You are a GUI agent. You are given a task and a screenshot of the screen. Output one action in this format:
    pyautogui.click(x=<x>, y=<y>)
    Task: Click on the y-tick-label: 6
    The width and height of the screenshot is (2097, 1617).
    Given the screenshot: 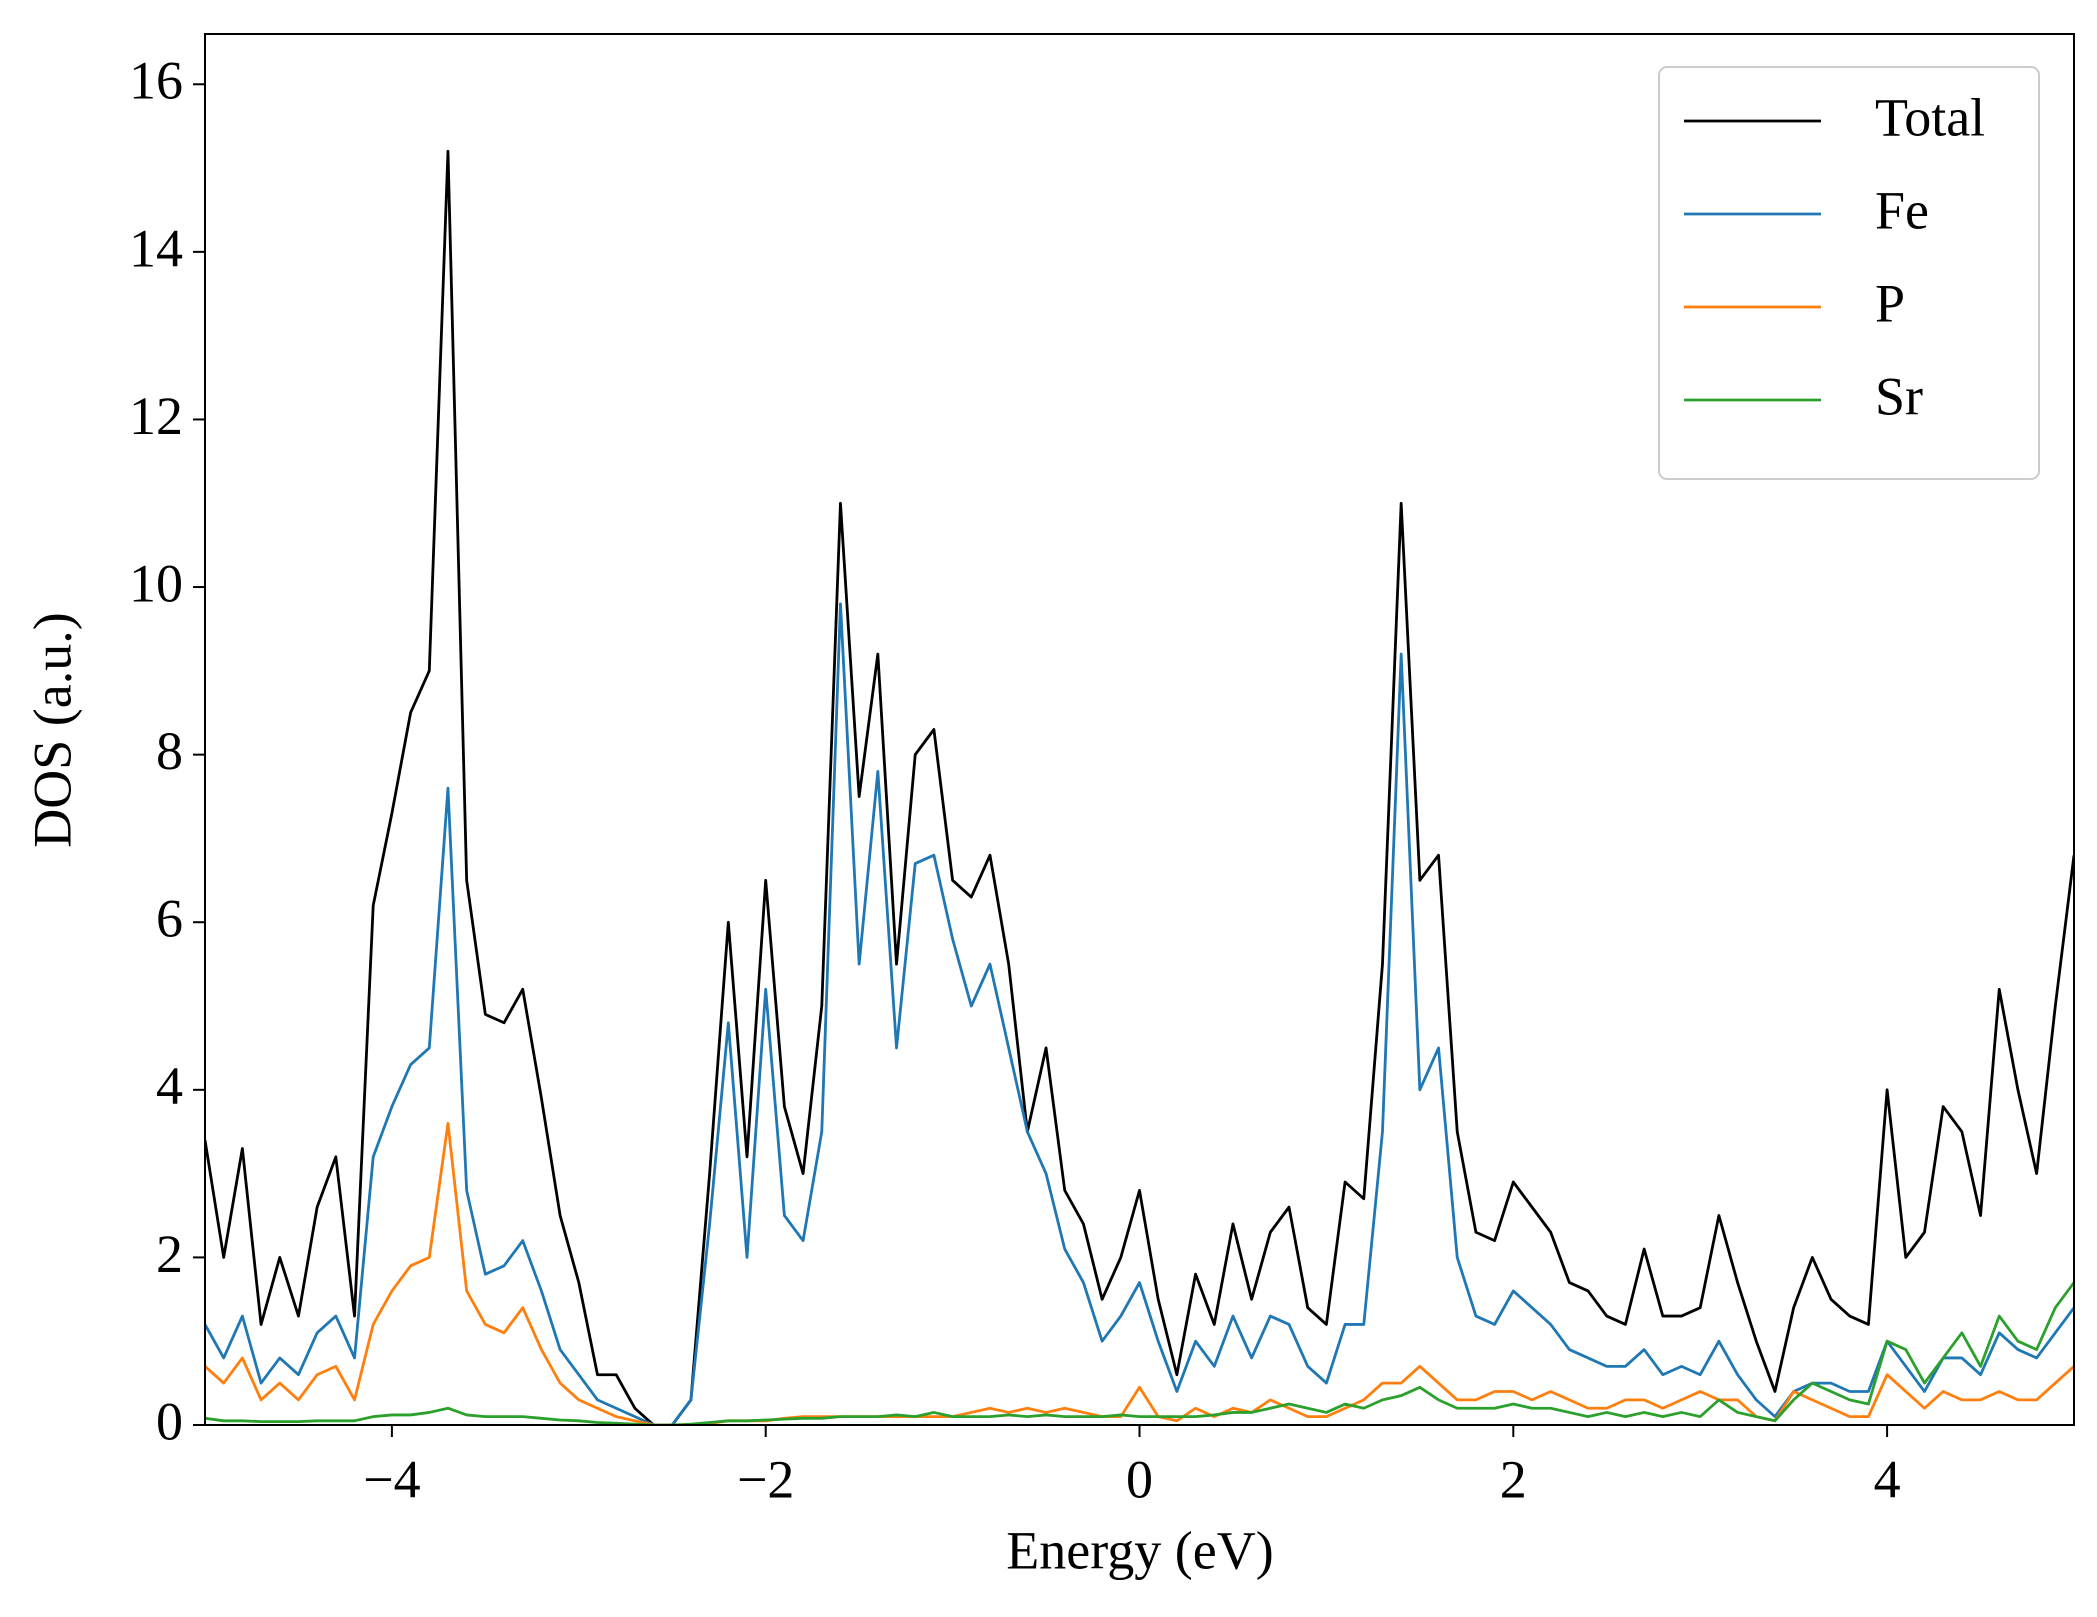 What is the action you would take?
    pyautogui.click(x=169, y=919)
    